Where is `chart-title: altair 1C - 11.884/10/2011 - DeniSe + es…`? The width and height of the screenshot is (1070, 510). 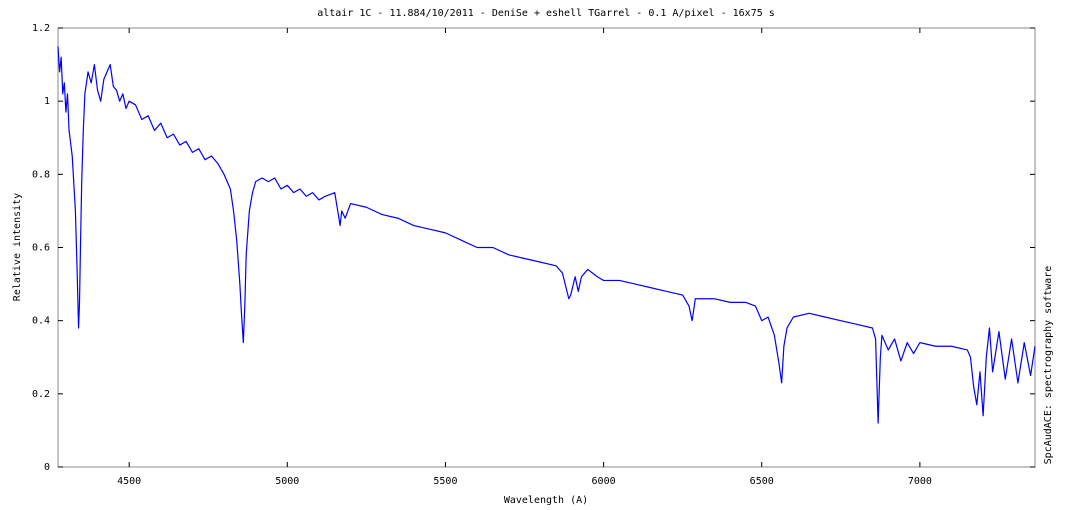 chart-title: altair 1C - 11.884/10/2011 - DeniSe + es… is located at coordinates (546, 13).